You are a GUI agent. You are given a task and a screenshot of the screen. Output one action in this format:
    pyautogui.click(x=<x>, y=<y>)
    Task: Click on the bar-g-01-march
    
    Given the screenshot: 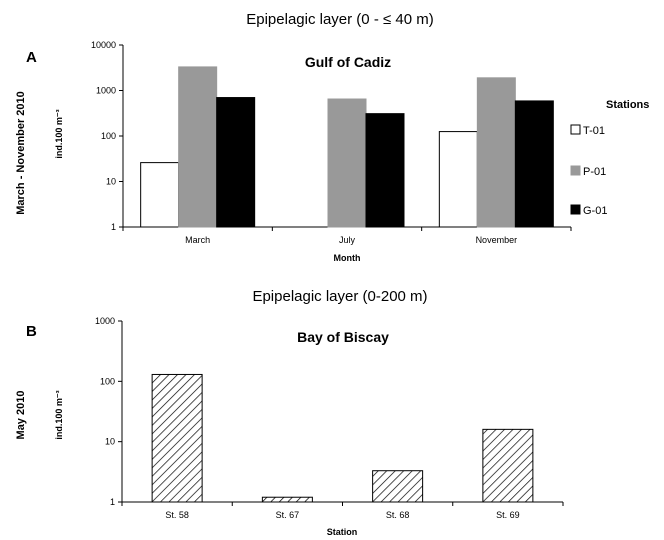 What is the action you would take?
    pyautogui.click(x=236, y=162)
    